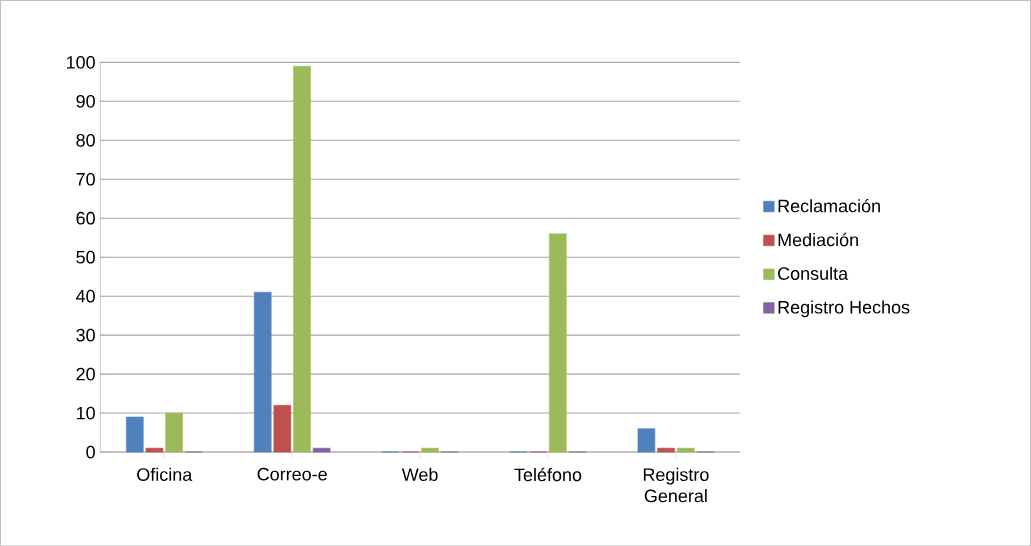  I want to click on x-tick-label: Correo-e, so click(292, 474).